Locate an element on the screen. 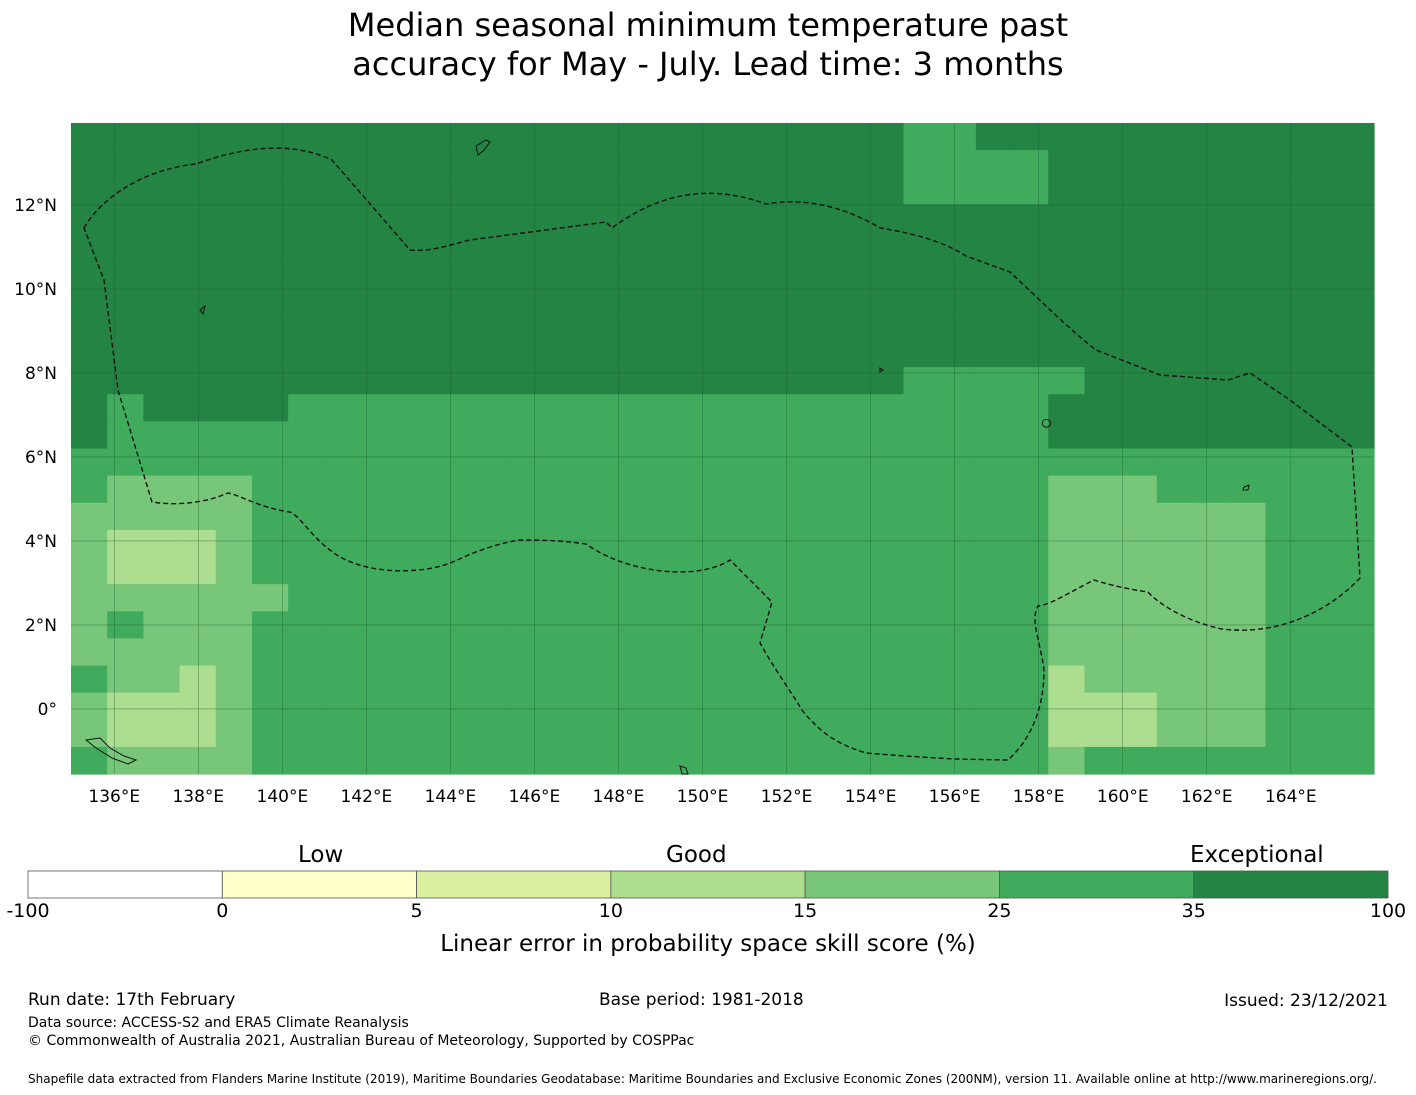 Image resolution: width=1416 pixels, height=1095 pixels. y-tick-label: 4°N is located at coordinates (41, 542).